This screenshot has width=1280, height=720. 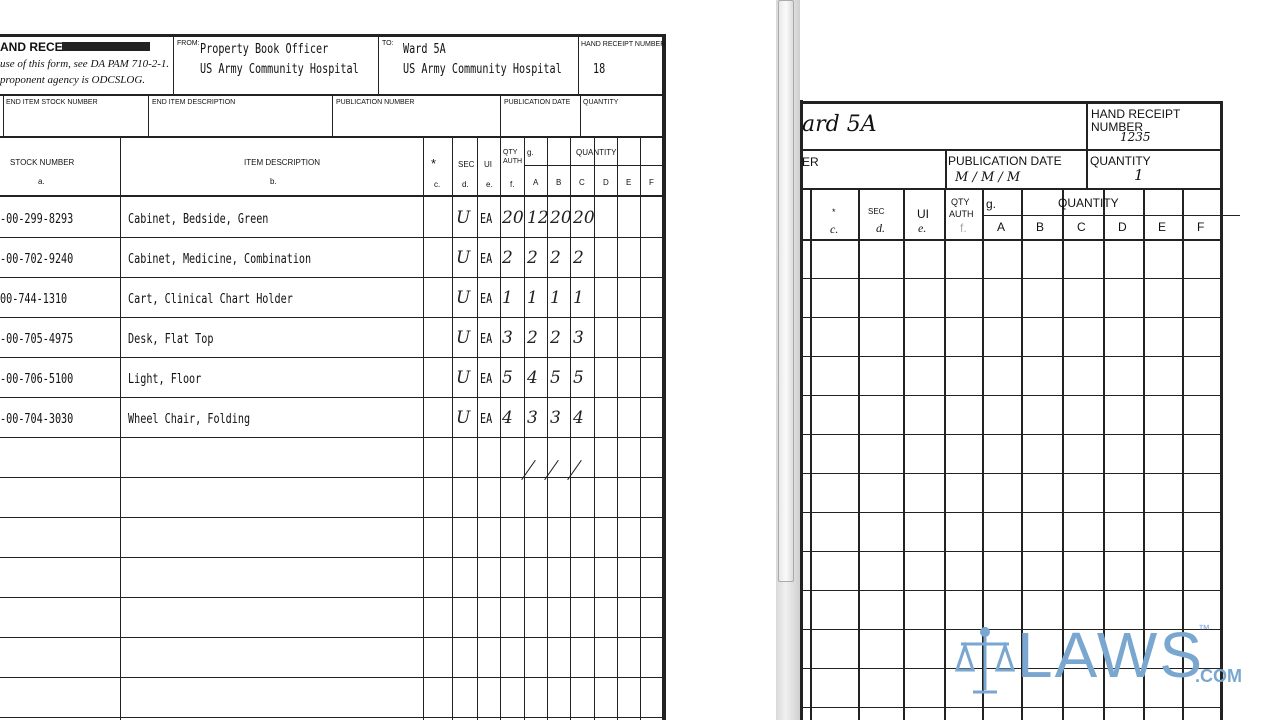 What do you see at coordinates (532, 258) in the screenshot?
I see `quantity-a: 2` at bounding box center [532, 258].